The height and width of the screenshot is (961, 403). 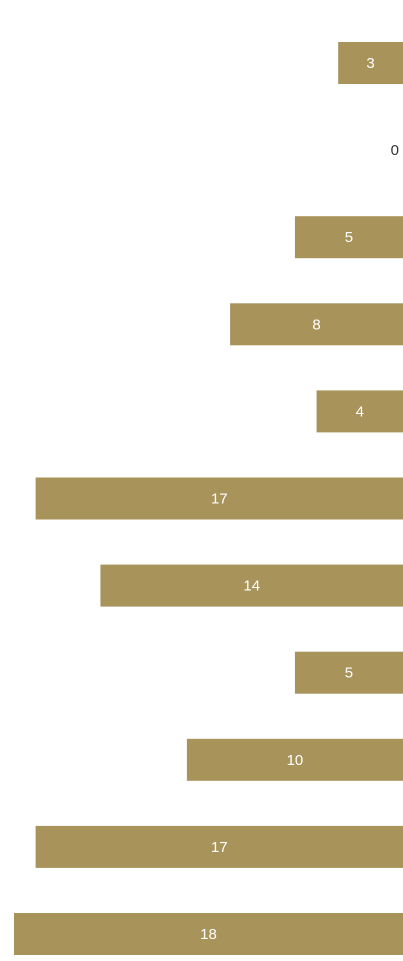 I want to click on bar-value-label-7: 5, so click(x=349, y=673).